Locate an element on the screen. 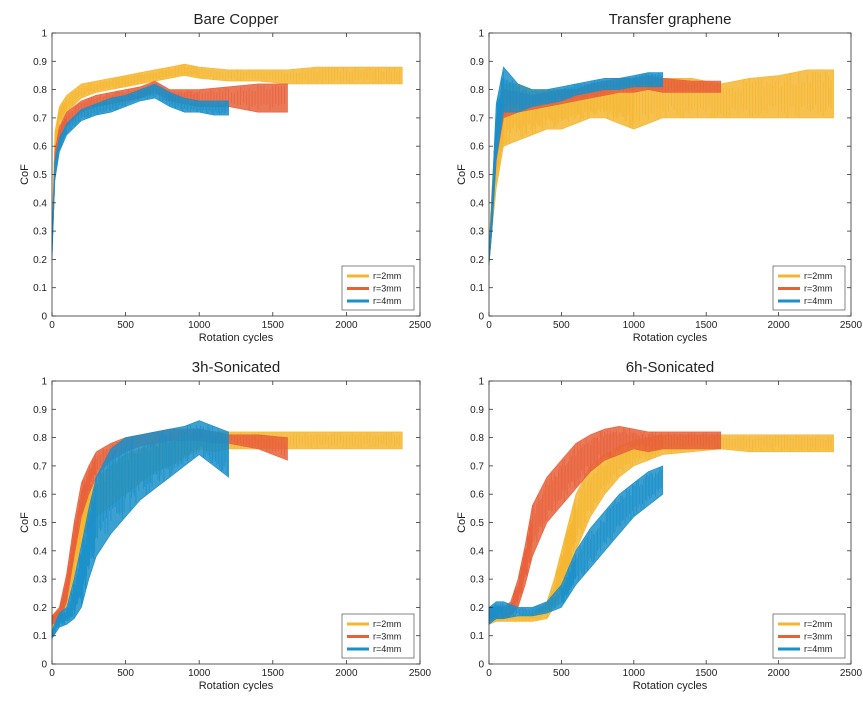 The width and height of the screenshot is (863, 702). series-band-r2 is located at coordinates (227, 154).